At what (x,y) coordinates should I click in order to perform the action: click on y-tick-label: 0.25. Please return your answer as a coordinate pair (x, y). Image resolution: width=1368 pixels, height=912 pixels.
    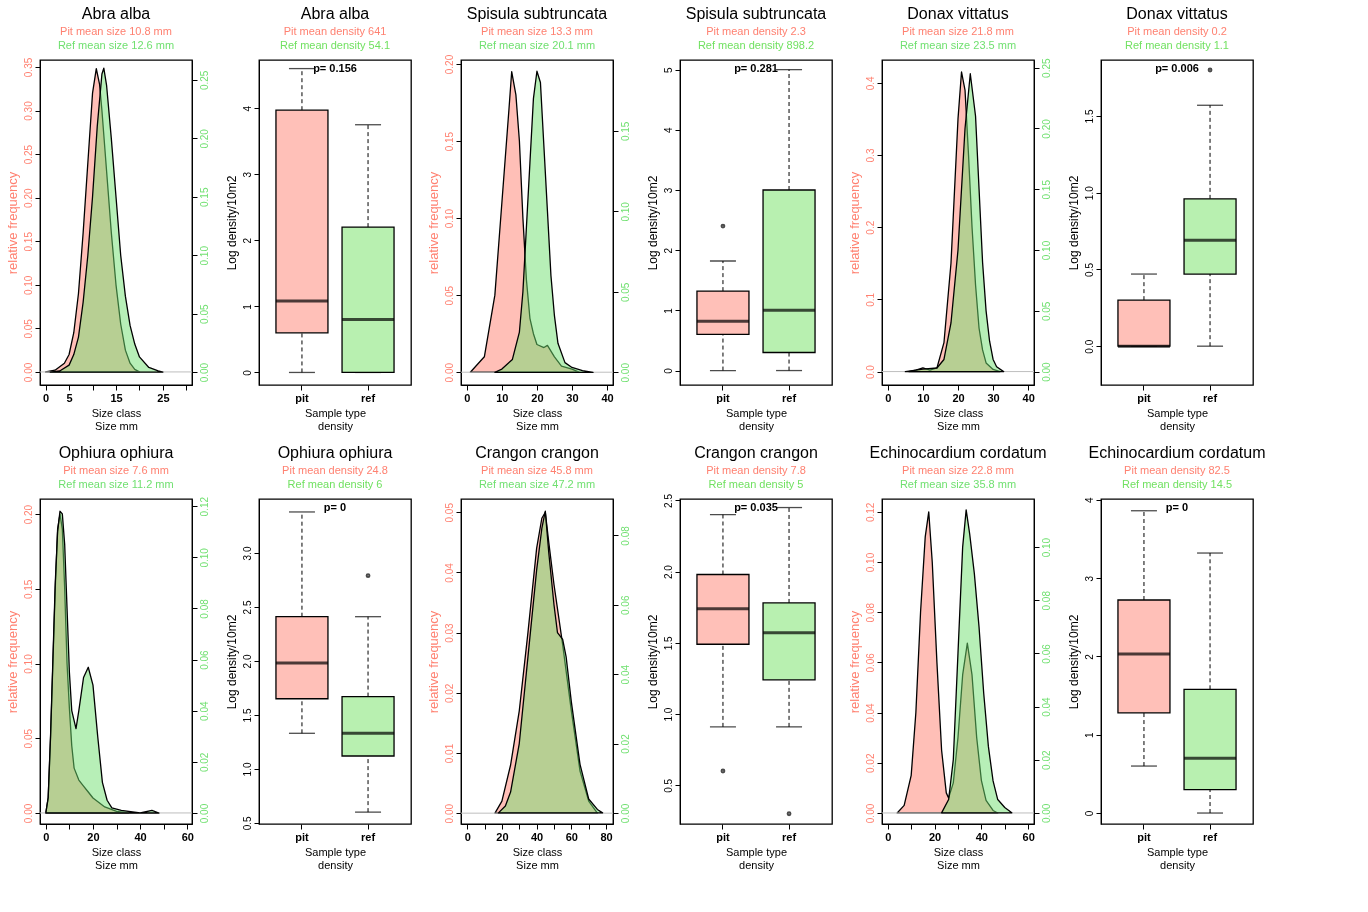
    Looking at the image, I should click on (28, 154).